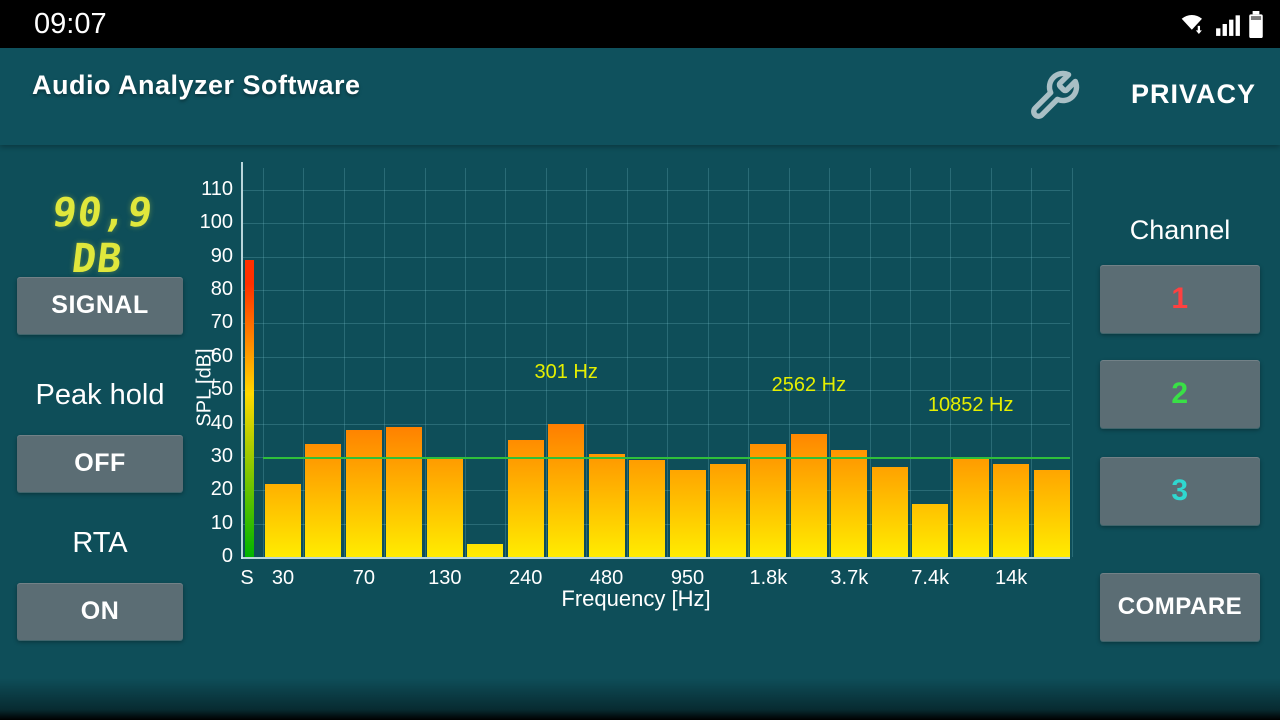  What do you see at coordinates (249, 408) in the screenshot?
I see `signal-level-bar` at bounding box center [249, 408].